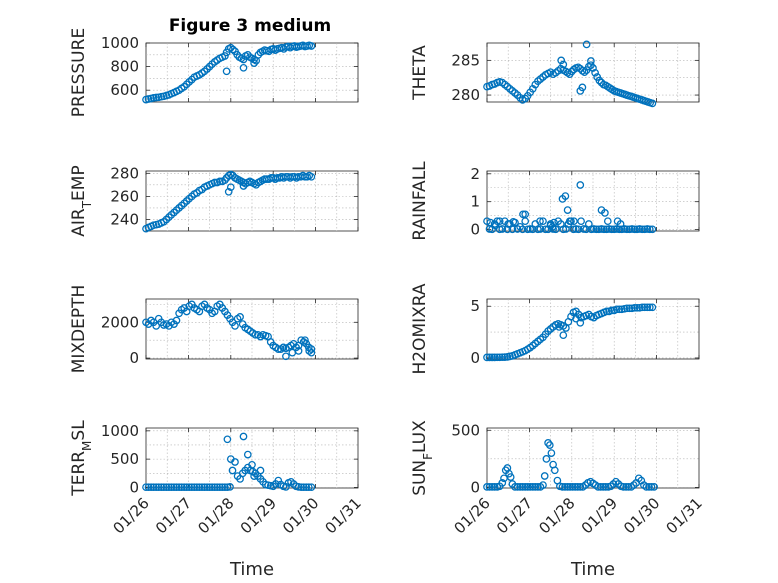 The image size is (778, 583). What do you see at coordinates (131, 515) in the screenshot?
I see `x-tick-label: 01/26` at bounding box center [131, 515].